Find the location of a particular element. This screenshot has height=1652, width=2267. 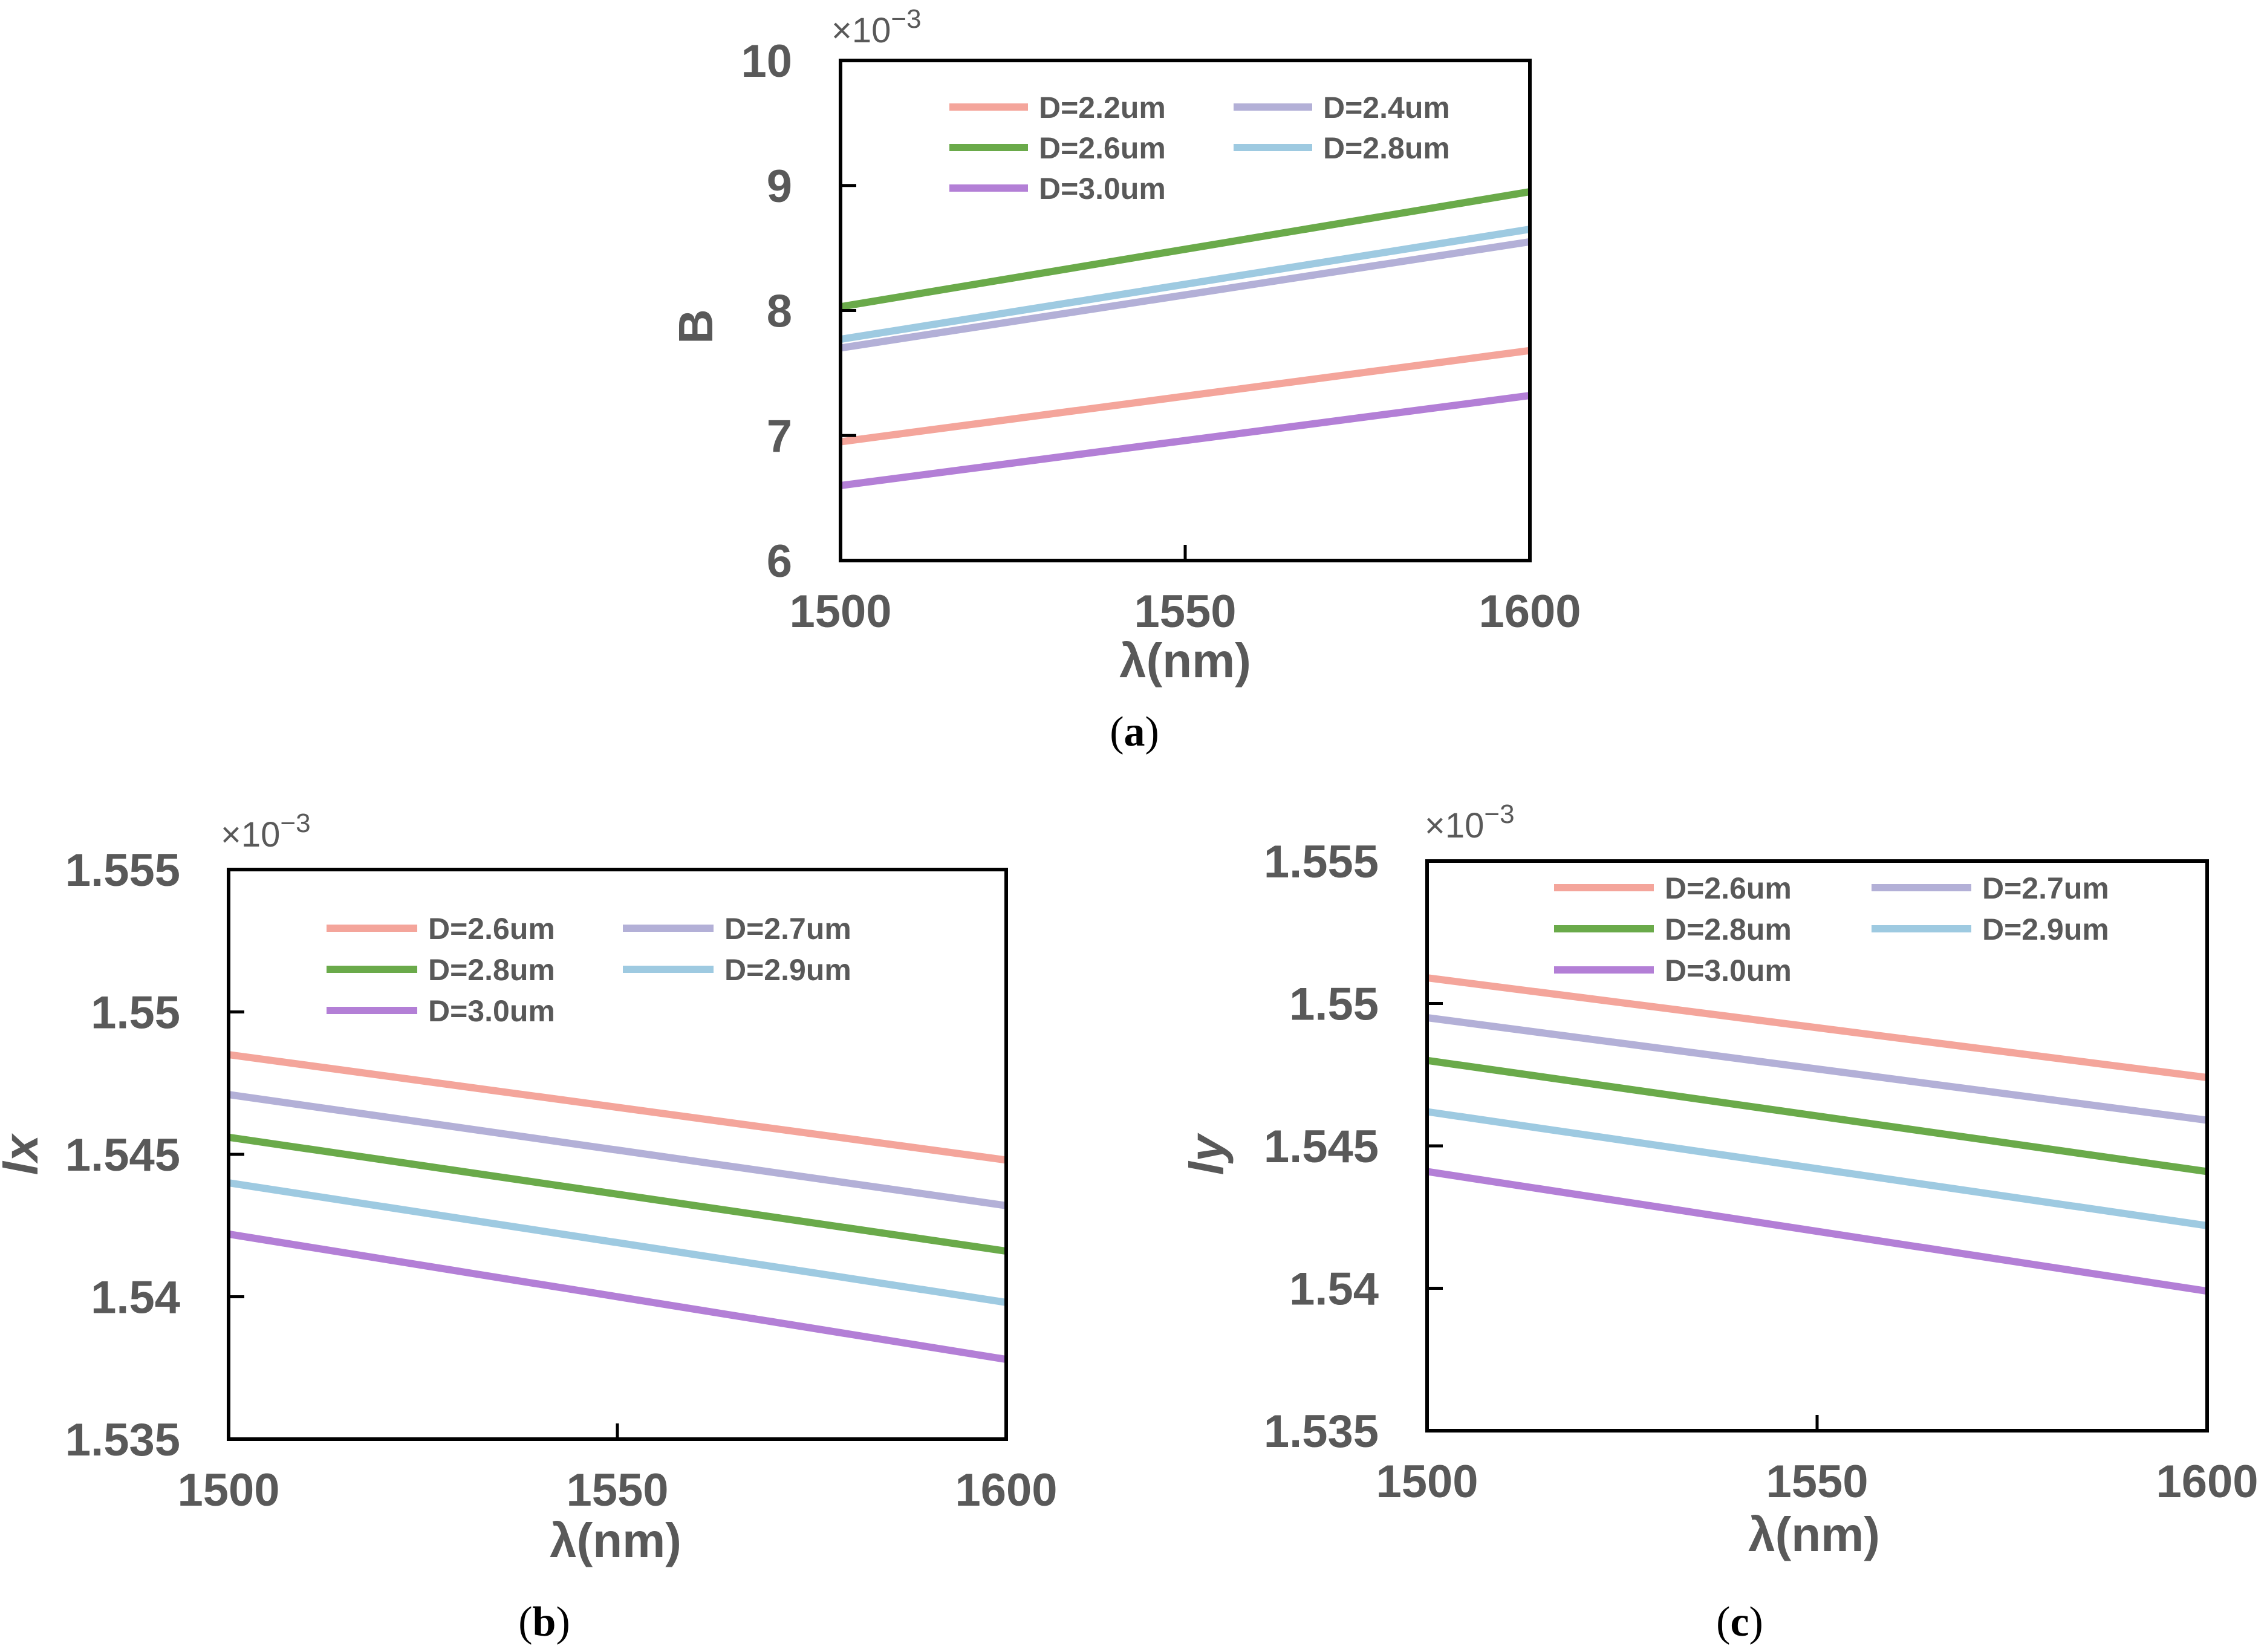

y-tick-label: 8 is located at coordinates (779, 311).